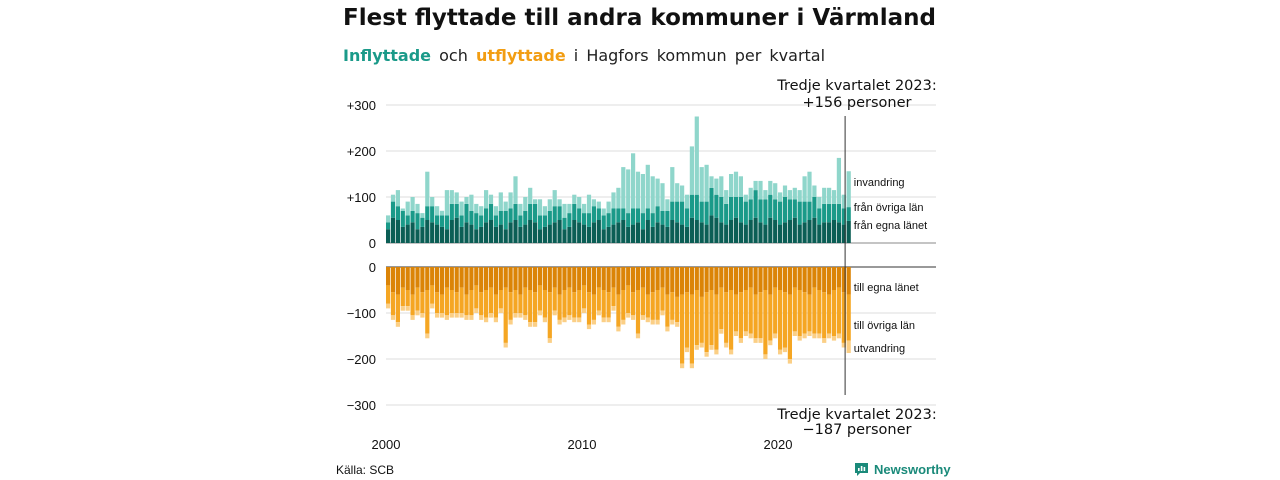 This screenshot has width=1280, height=480. Describe the element at coordinates (361, 197) in the screenshot. I see `y-tick-label: +100` at that location.